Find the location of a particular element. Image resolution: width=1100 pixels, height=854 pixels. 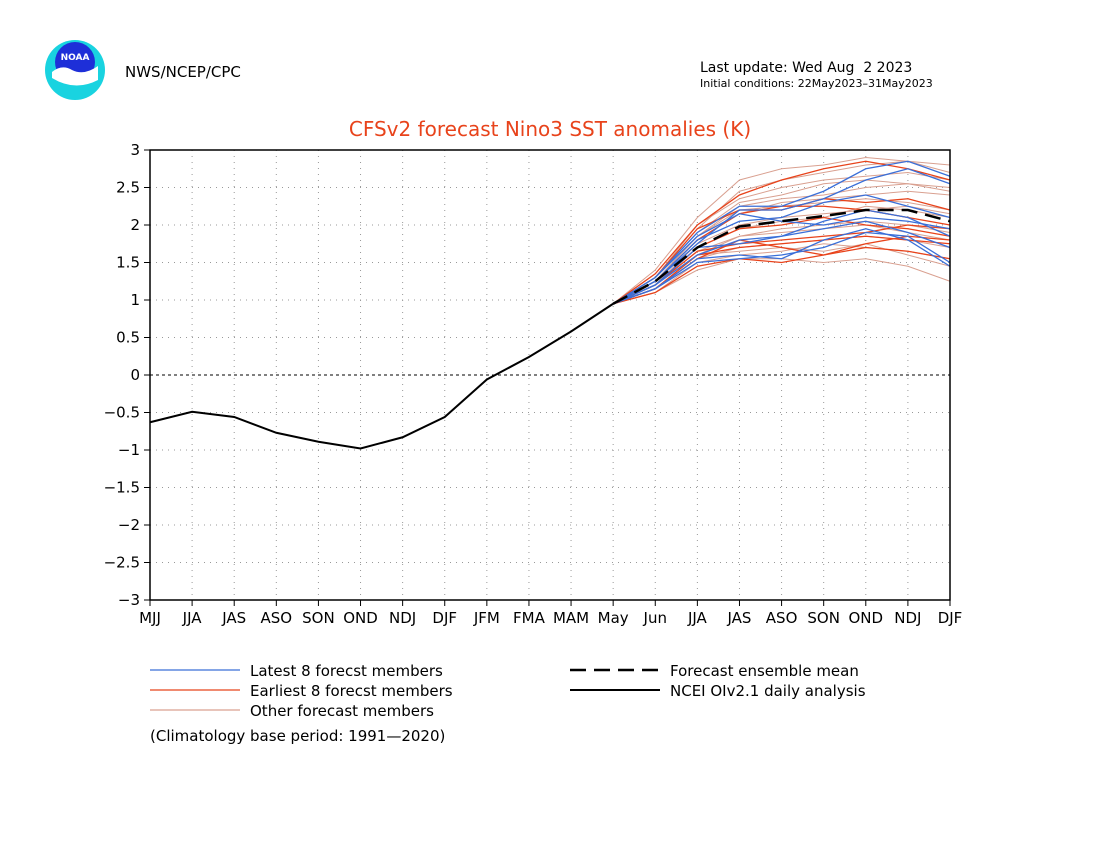

y-tick-label: 1 is located at coordinates (135, 300).